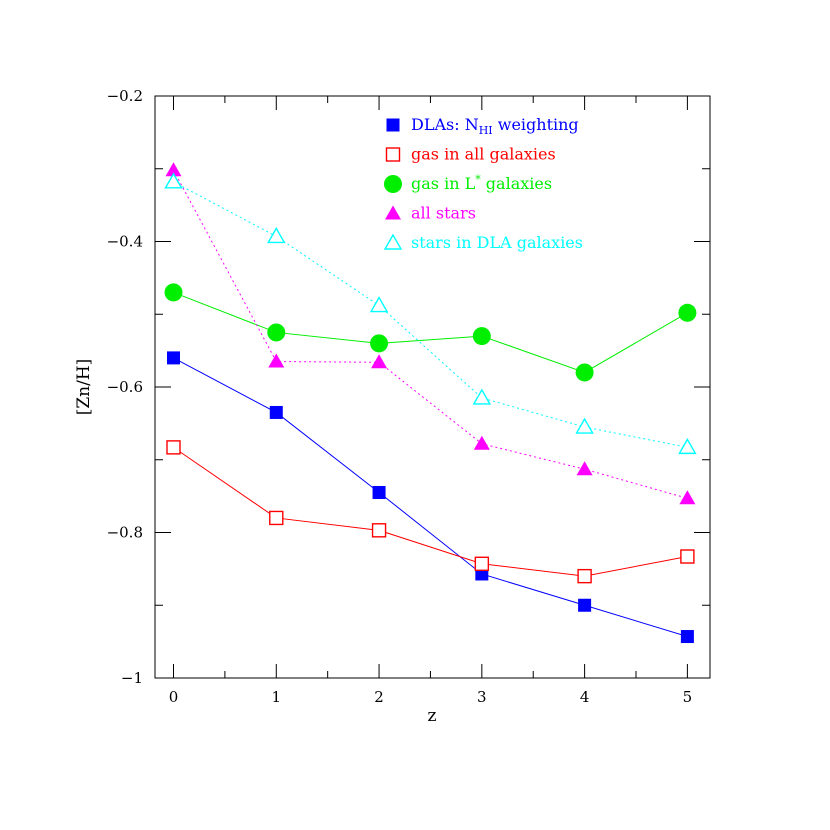 This screenshot has width=830, height=830. I want to click on legend-label: stars in DLA galaxies, so click(497, 242).